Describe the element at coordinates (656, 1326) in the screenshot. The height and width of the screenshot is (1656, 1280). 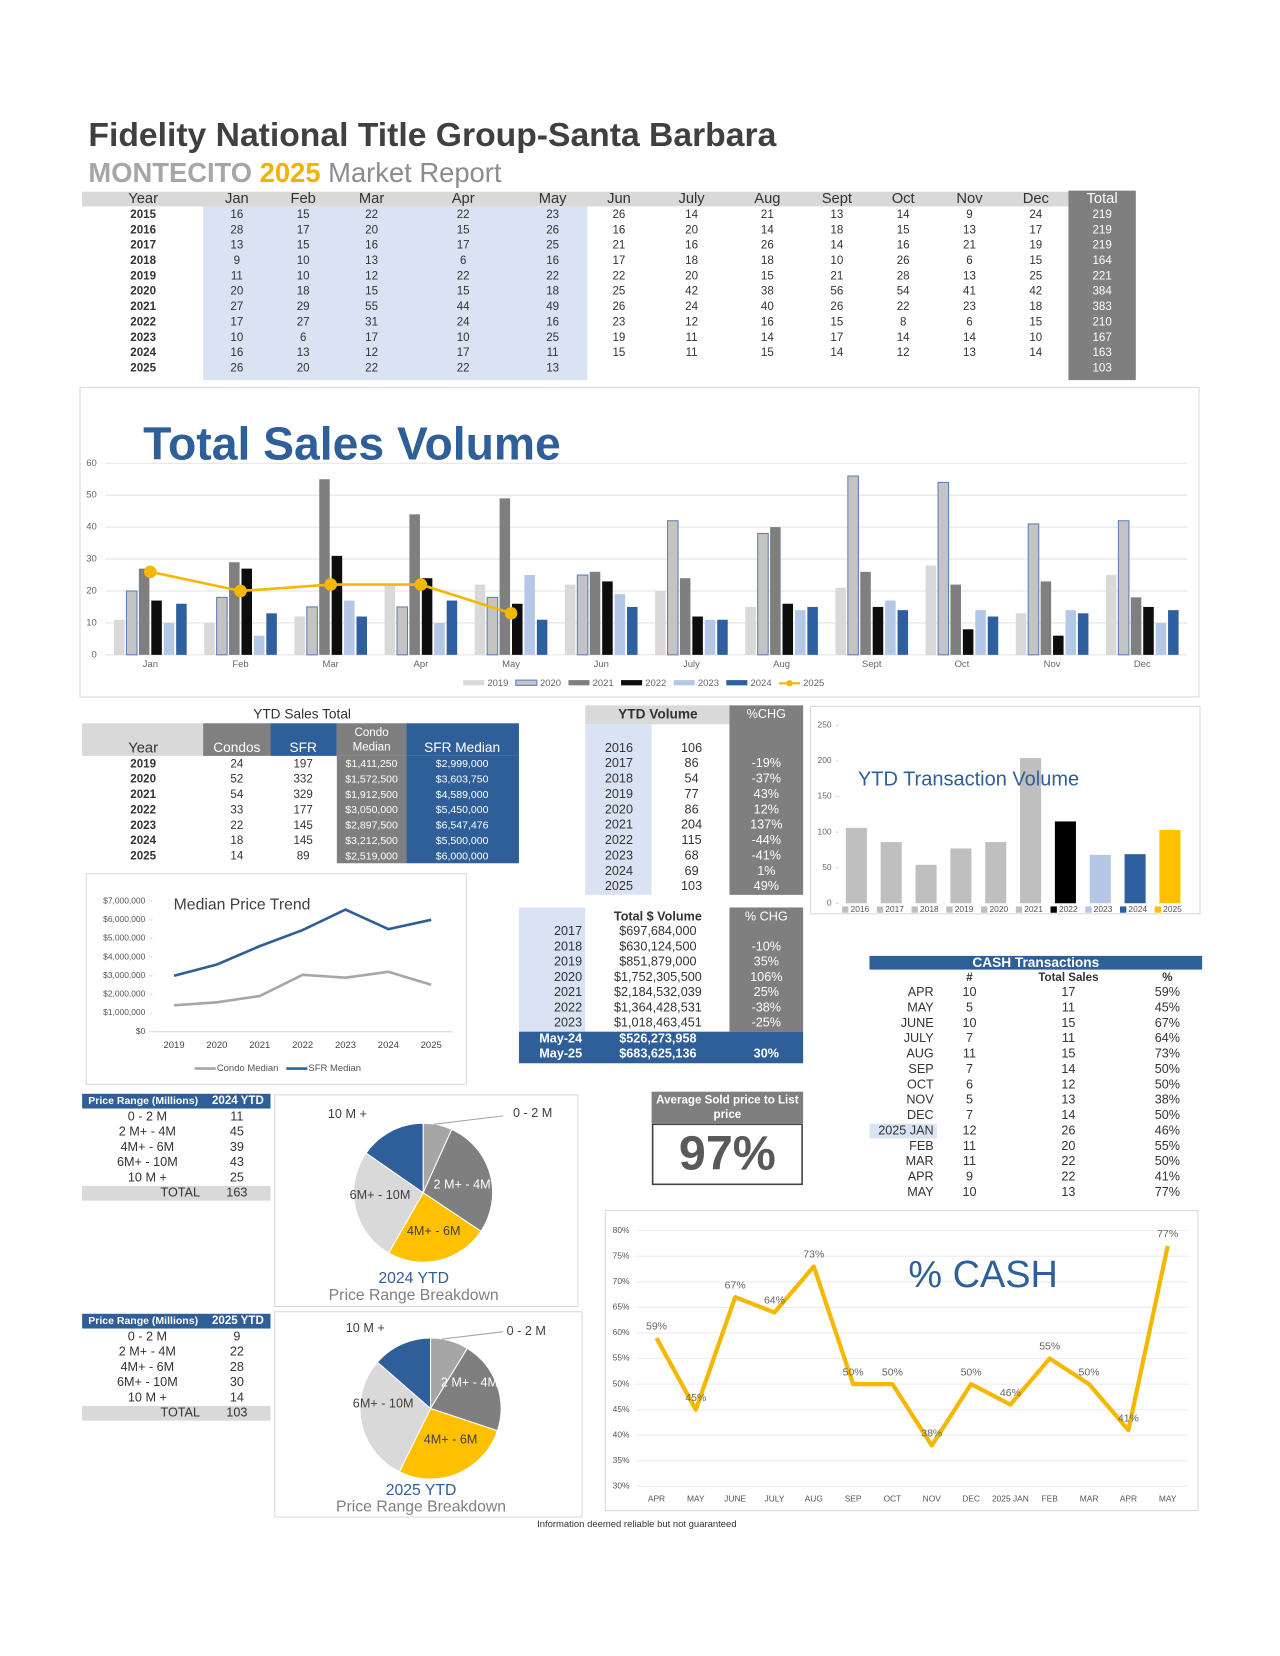
I see `data-label: 59%` at that location.